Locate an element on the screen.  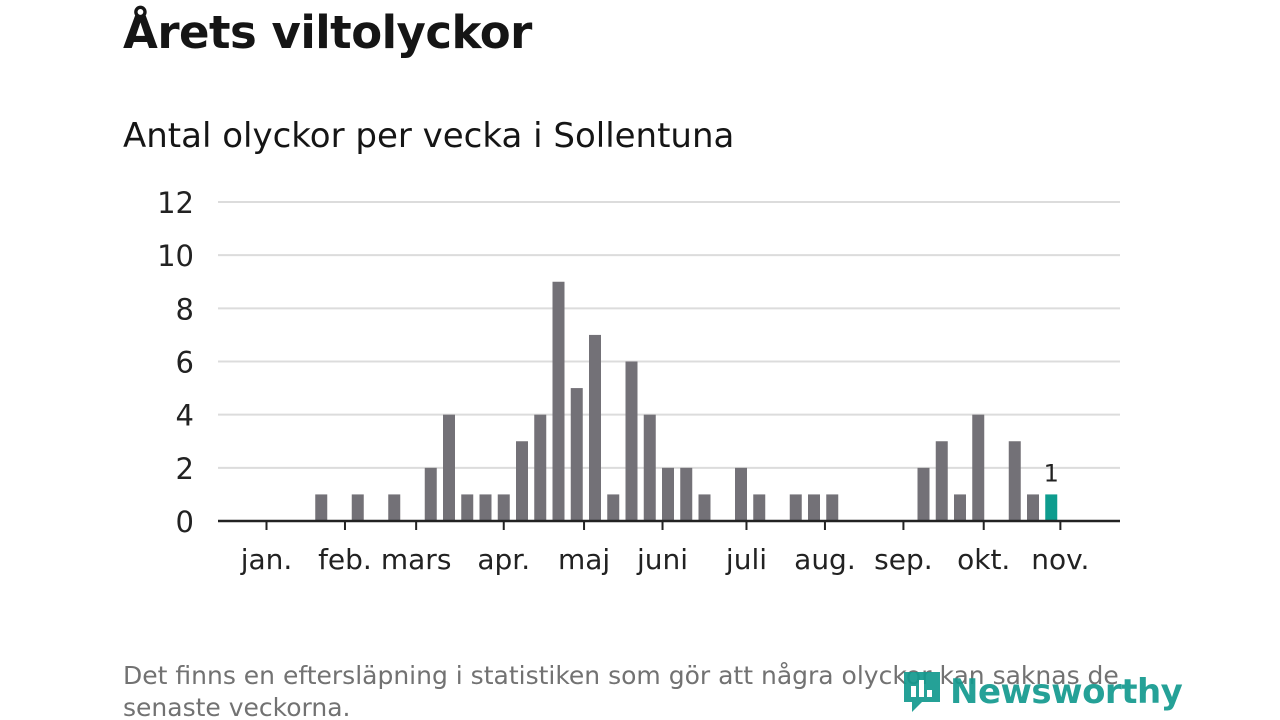
data-labels: 1 is located at coordinates (1051, 473).